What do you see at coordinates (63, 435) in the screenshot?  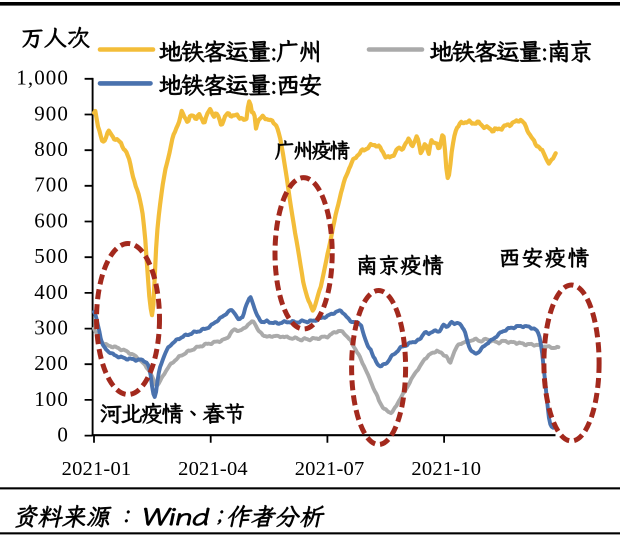 I see `svg-text: 0` at bounding box center [63, 435].